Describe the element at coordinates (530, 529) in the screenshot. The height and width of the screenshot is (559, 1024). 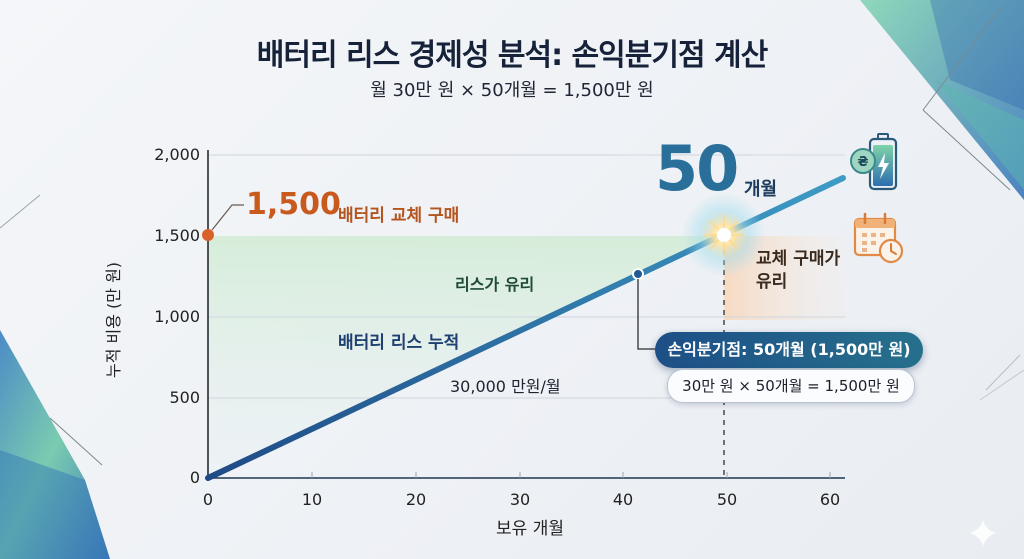
I see `x-axis-label: 보유 개월` at that location.